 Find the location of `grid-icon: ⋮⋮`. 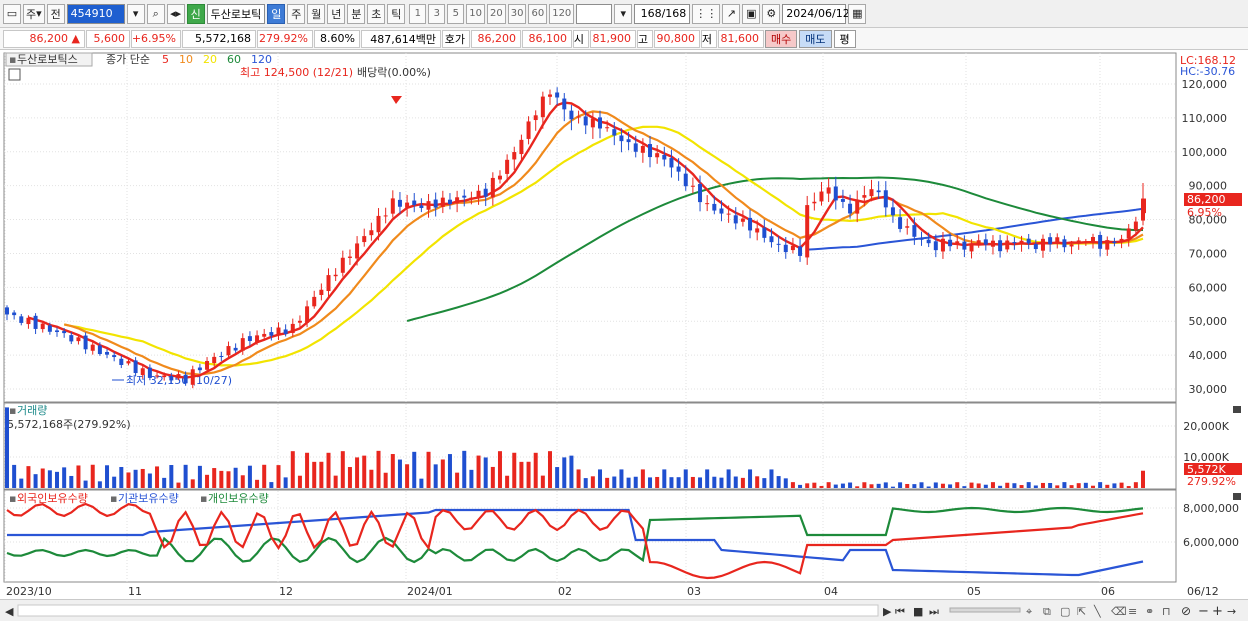

grid-icon: ⋮⋮ is located at coordinates (706, 13).